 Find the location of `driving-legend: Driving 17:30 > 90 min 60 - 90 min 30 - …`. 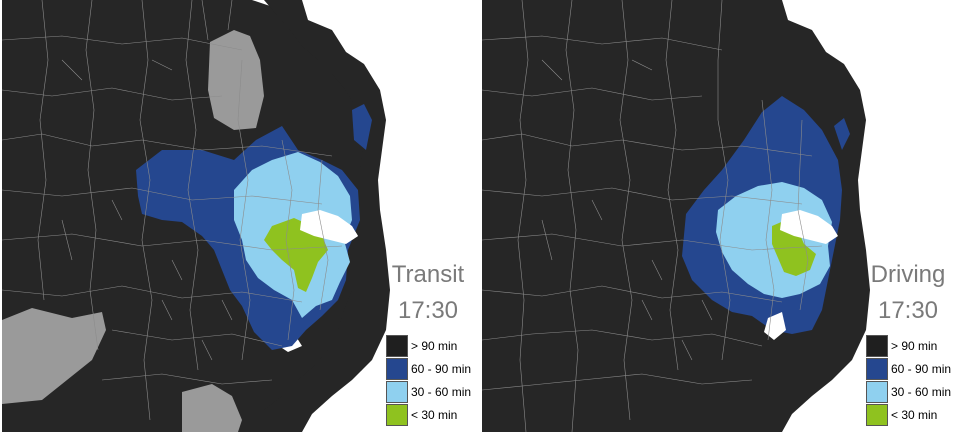

driving-legend: Driving 17:30 > 90 min 60 - 90 min 30 - … is located at coordinates (908, 343).